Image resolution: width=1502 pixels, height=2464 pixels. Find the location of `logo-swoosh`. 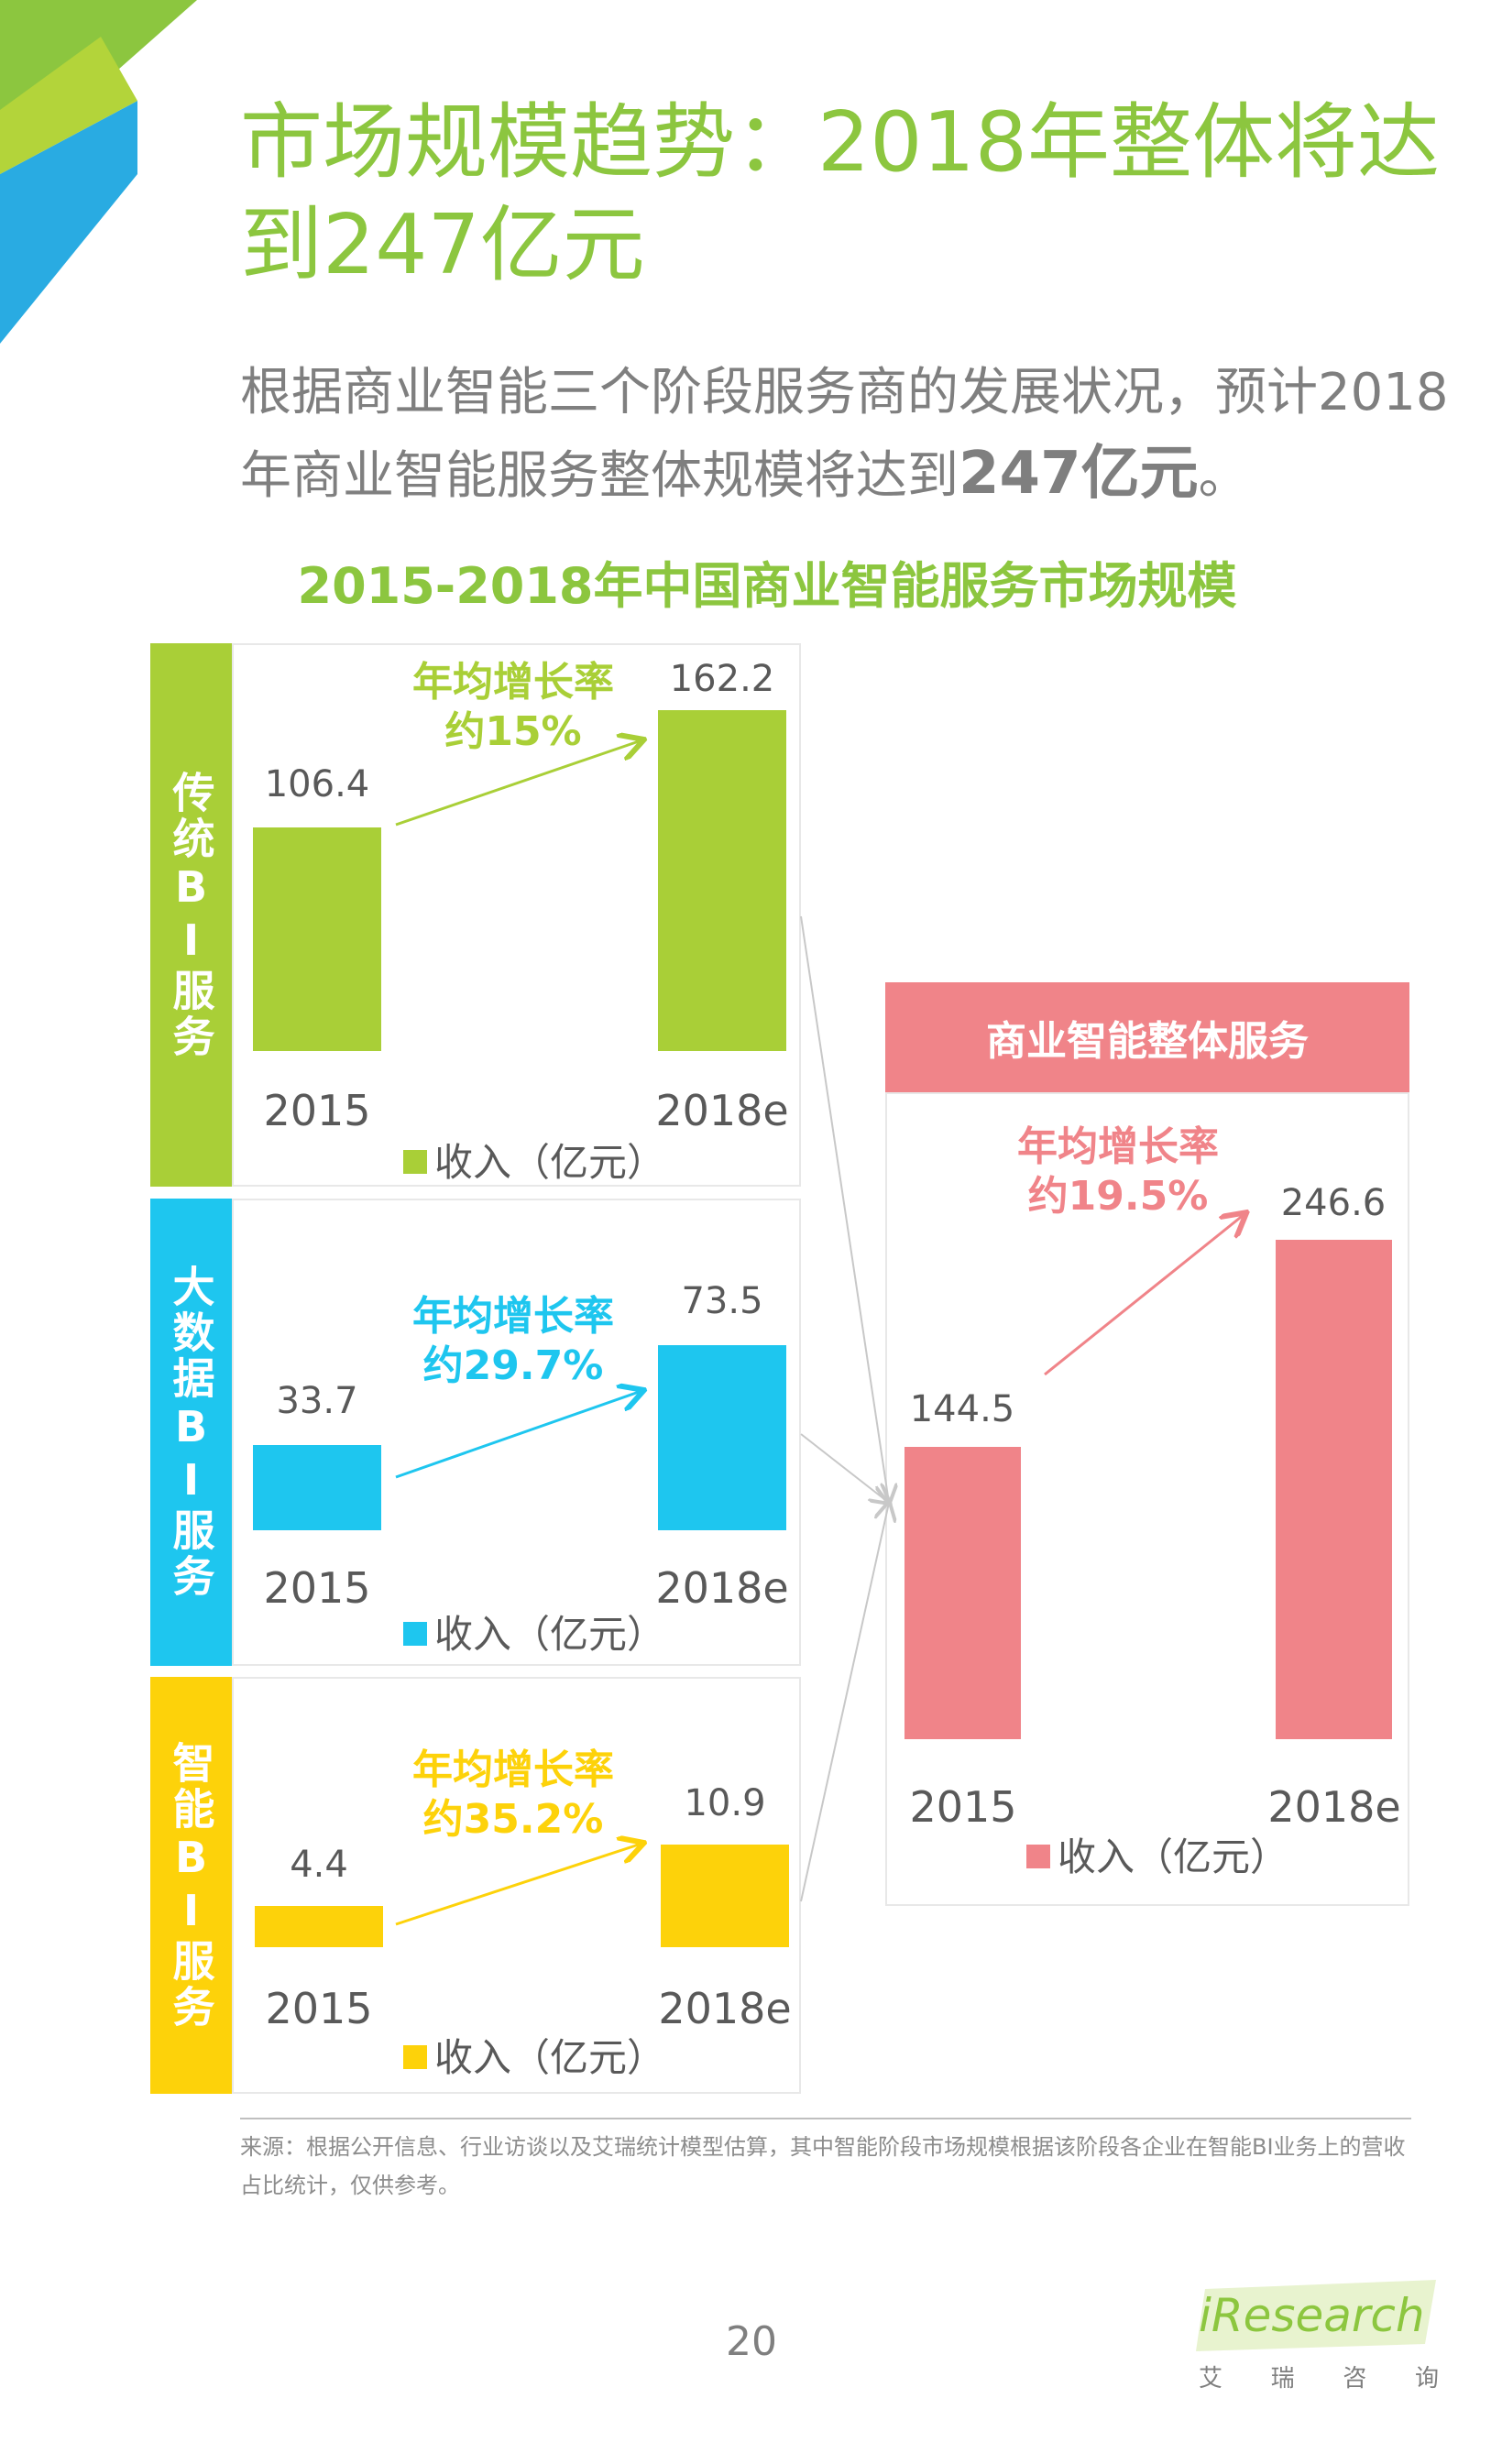

logo-swoosh is located at coordinates (1316, 2315).